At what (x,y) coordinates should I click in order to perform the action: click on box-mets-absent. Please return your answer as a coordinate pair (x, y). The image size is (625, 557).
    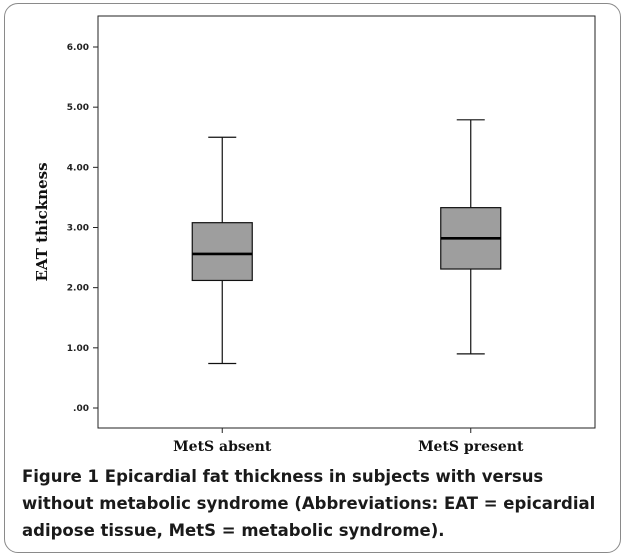
    Looking at the image, I should click on (222, 250).